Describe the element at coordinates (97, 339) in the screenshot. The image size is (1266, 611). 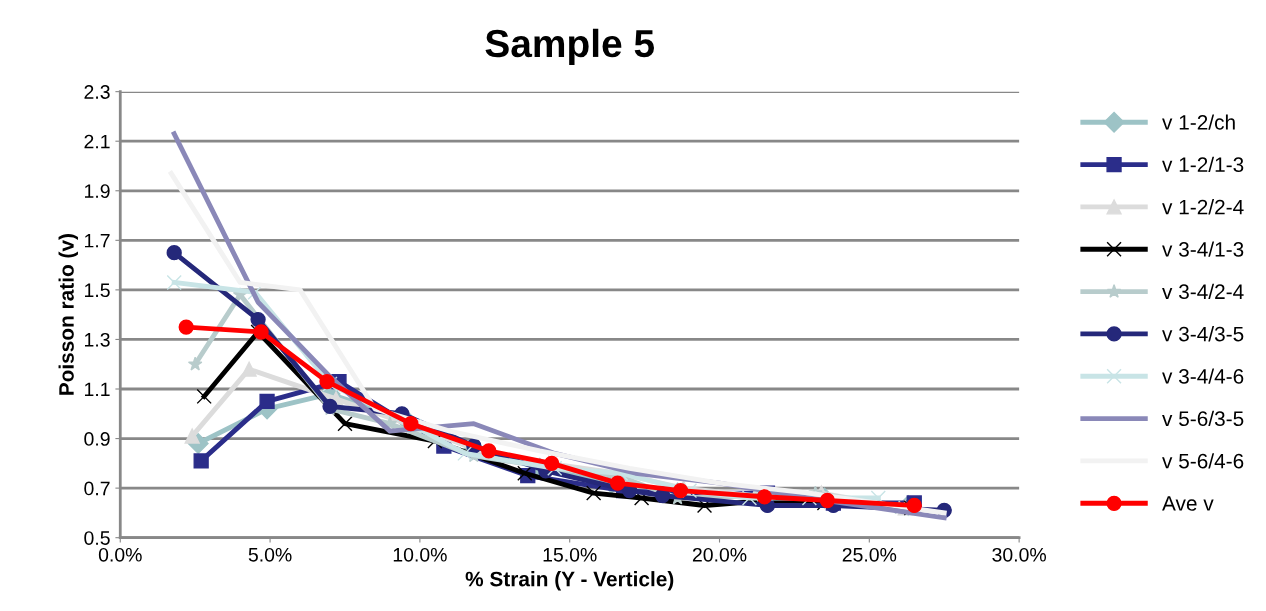
I see `y-tick-label: 1.3` at that location.